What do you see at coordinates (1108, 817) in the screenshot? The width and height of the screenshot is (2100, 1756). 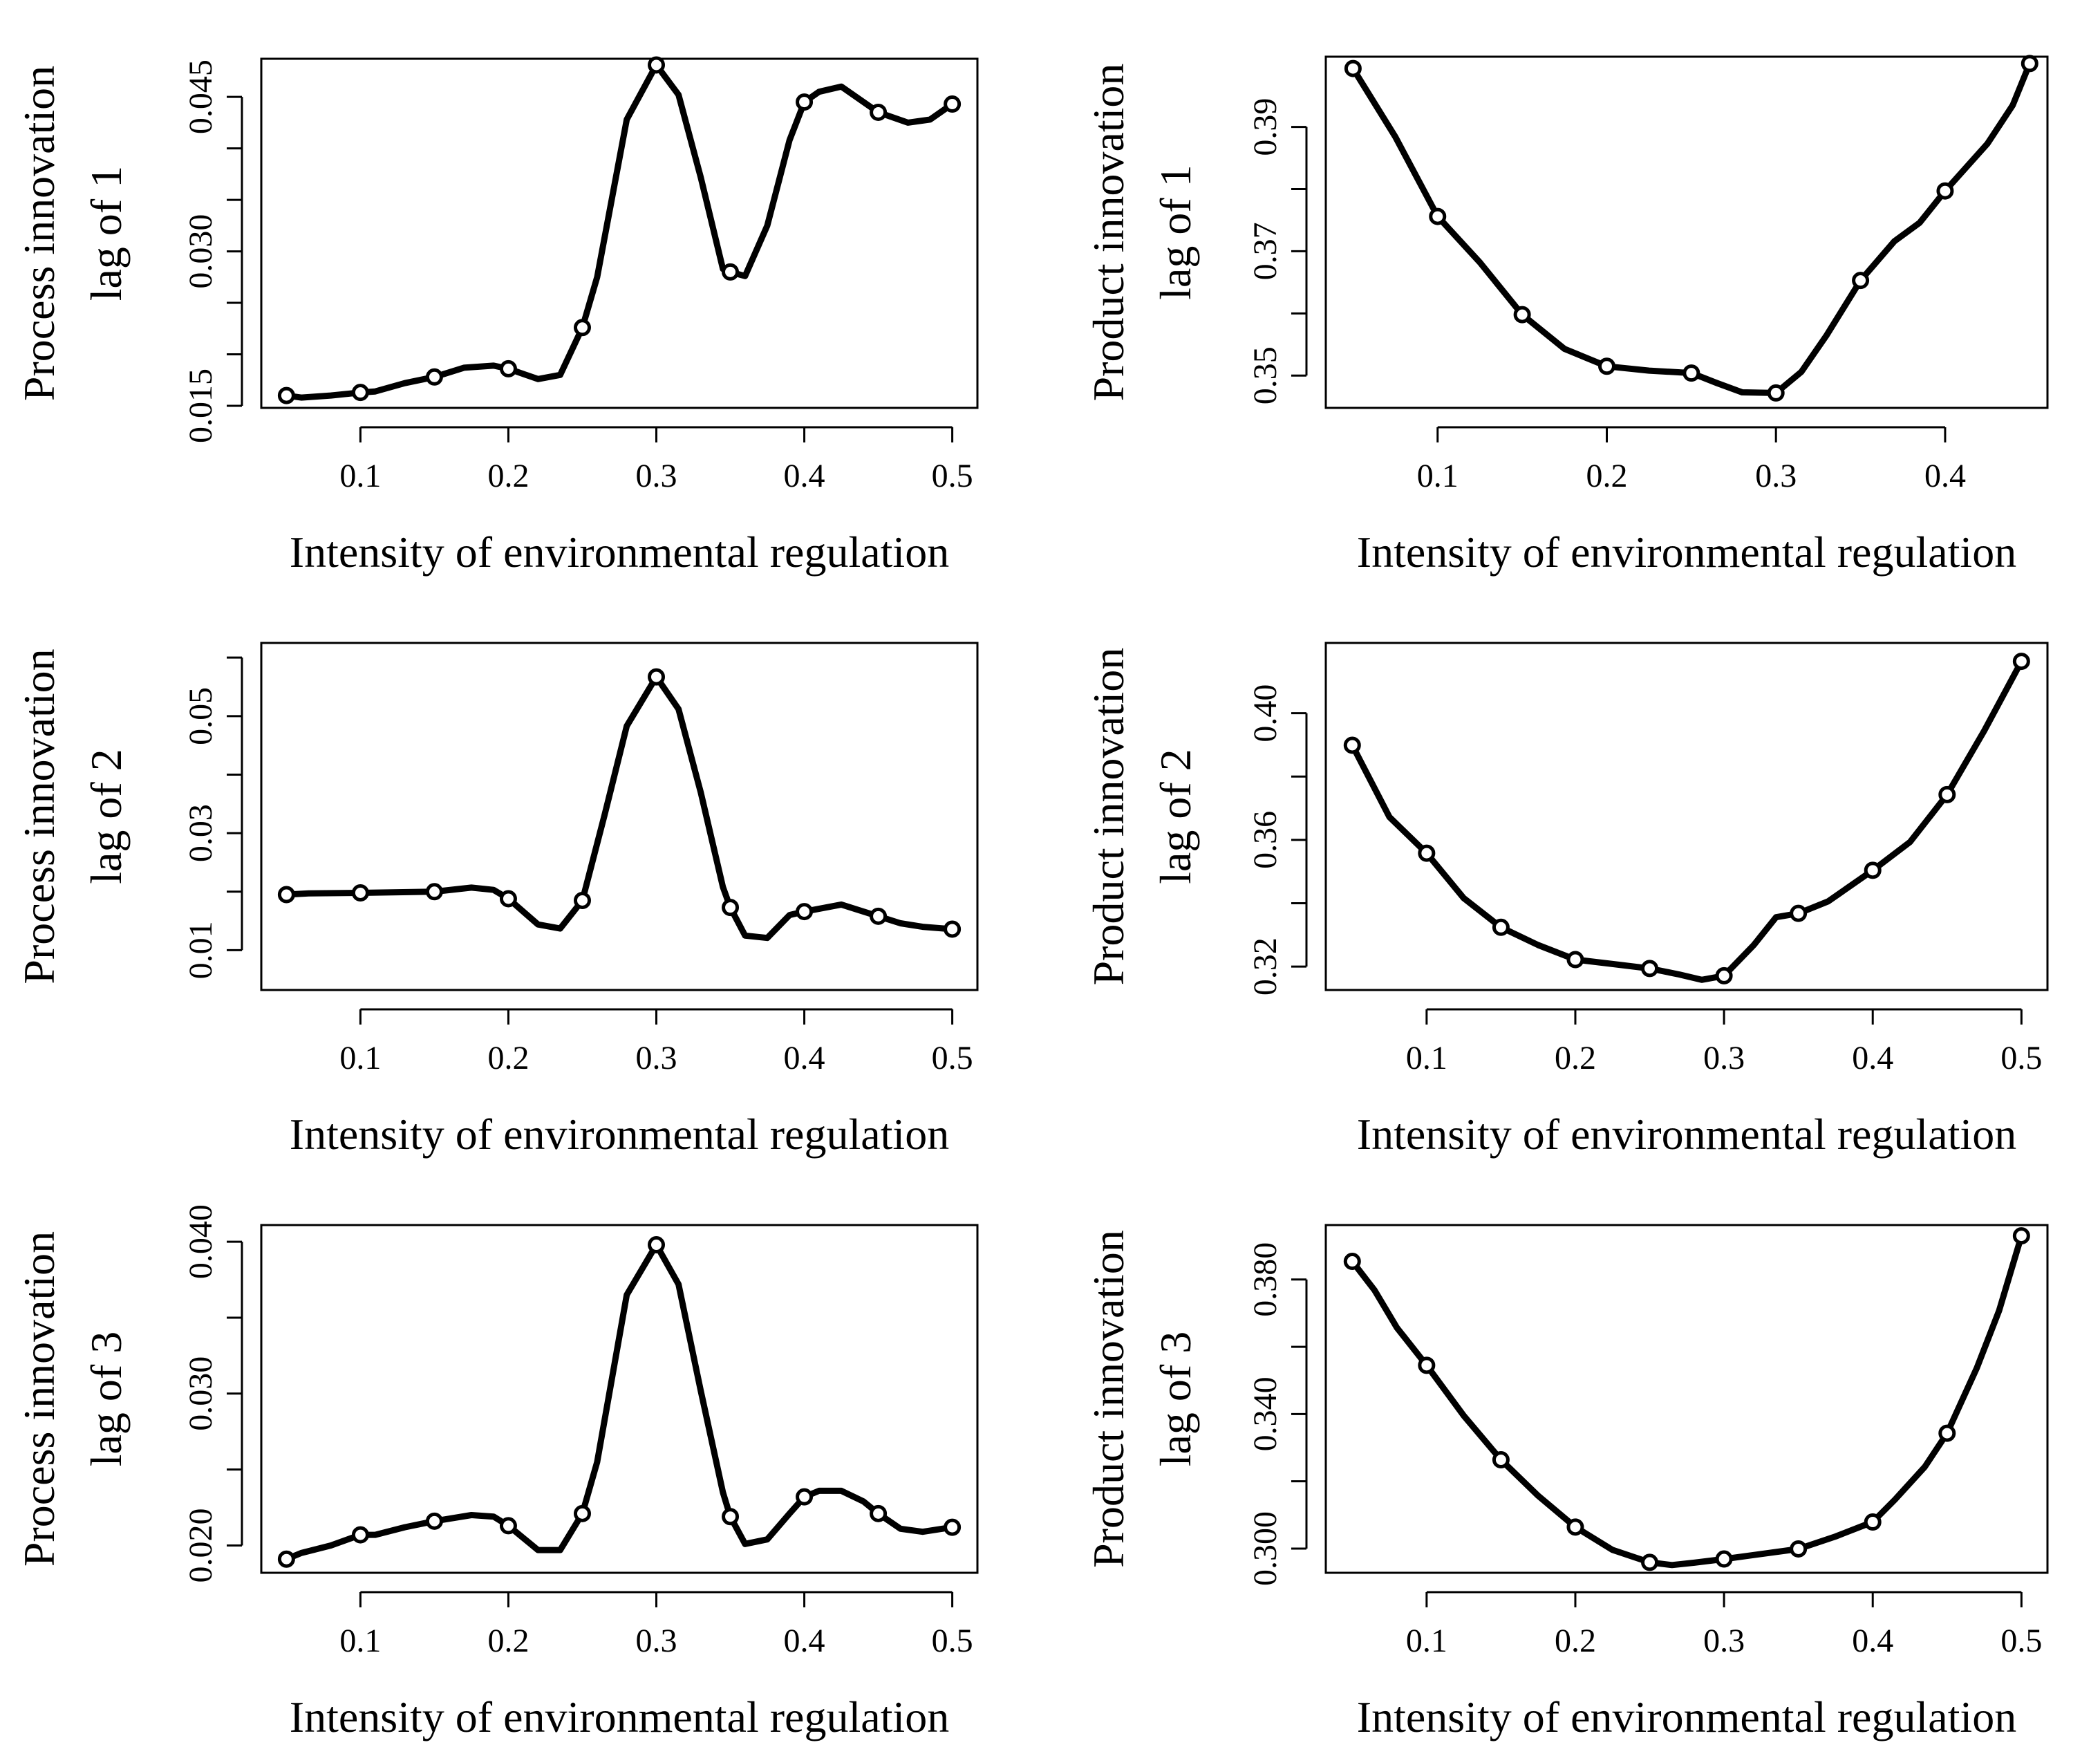 I see `y-axis-title: Product innovation` at bounding box center [1108, 817].